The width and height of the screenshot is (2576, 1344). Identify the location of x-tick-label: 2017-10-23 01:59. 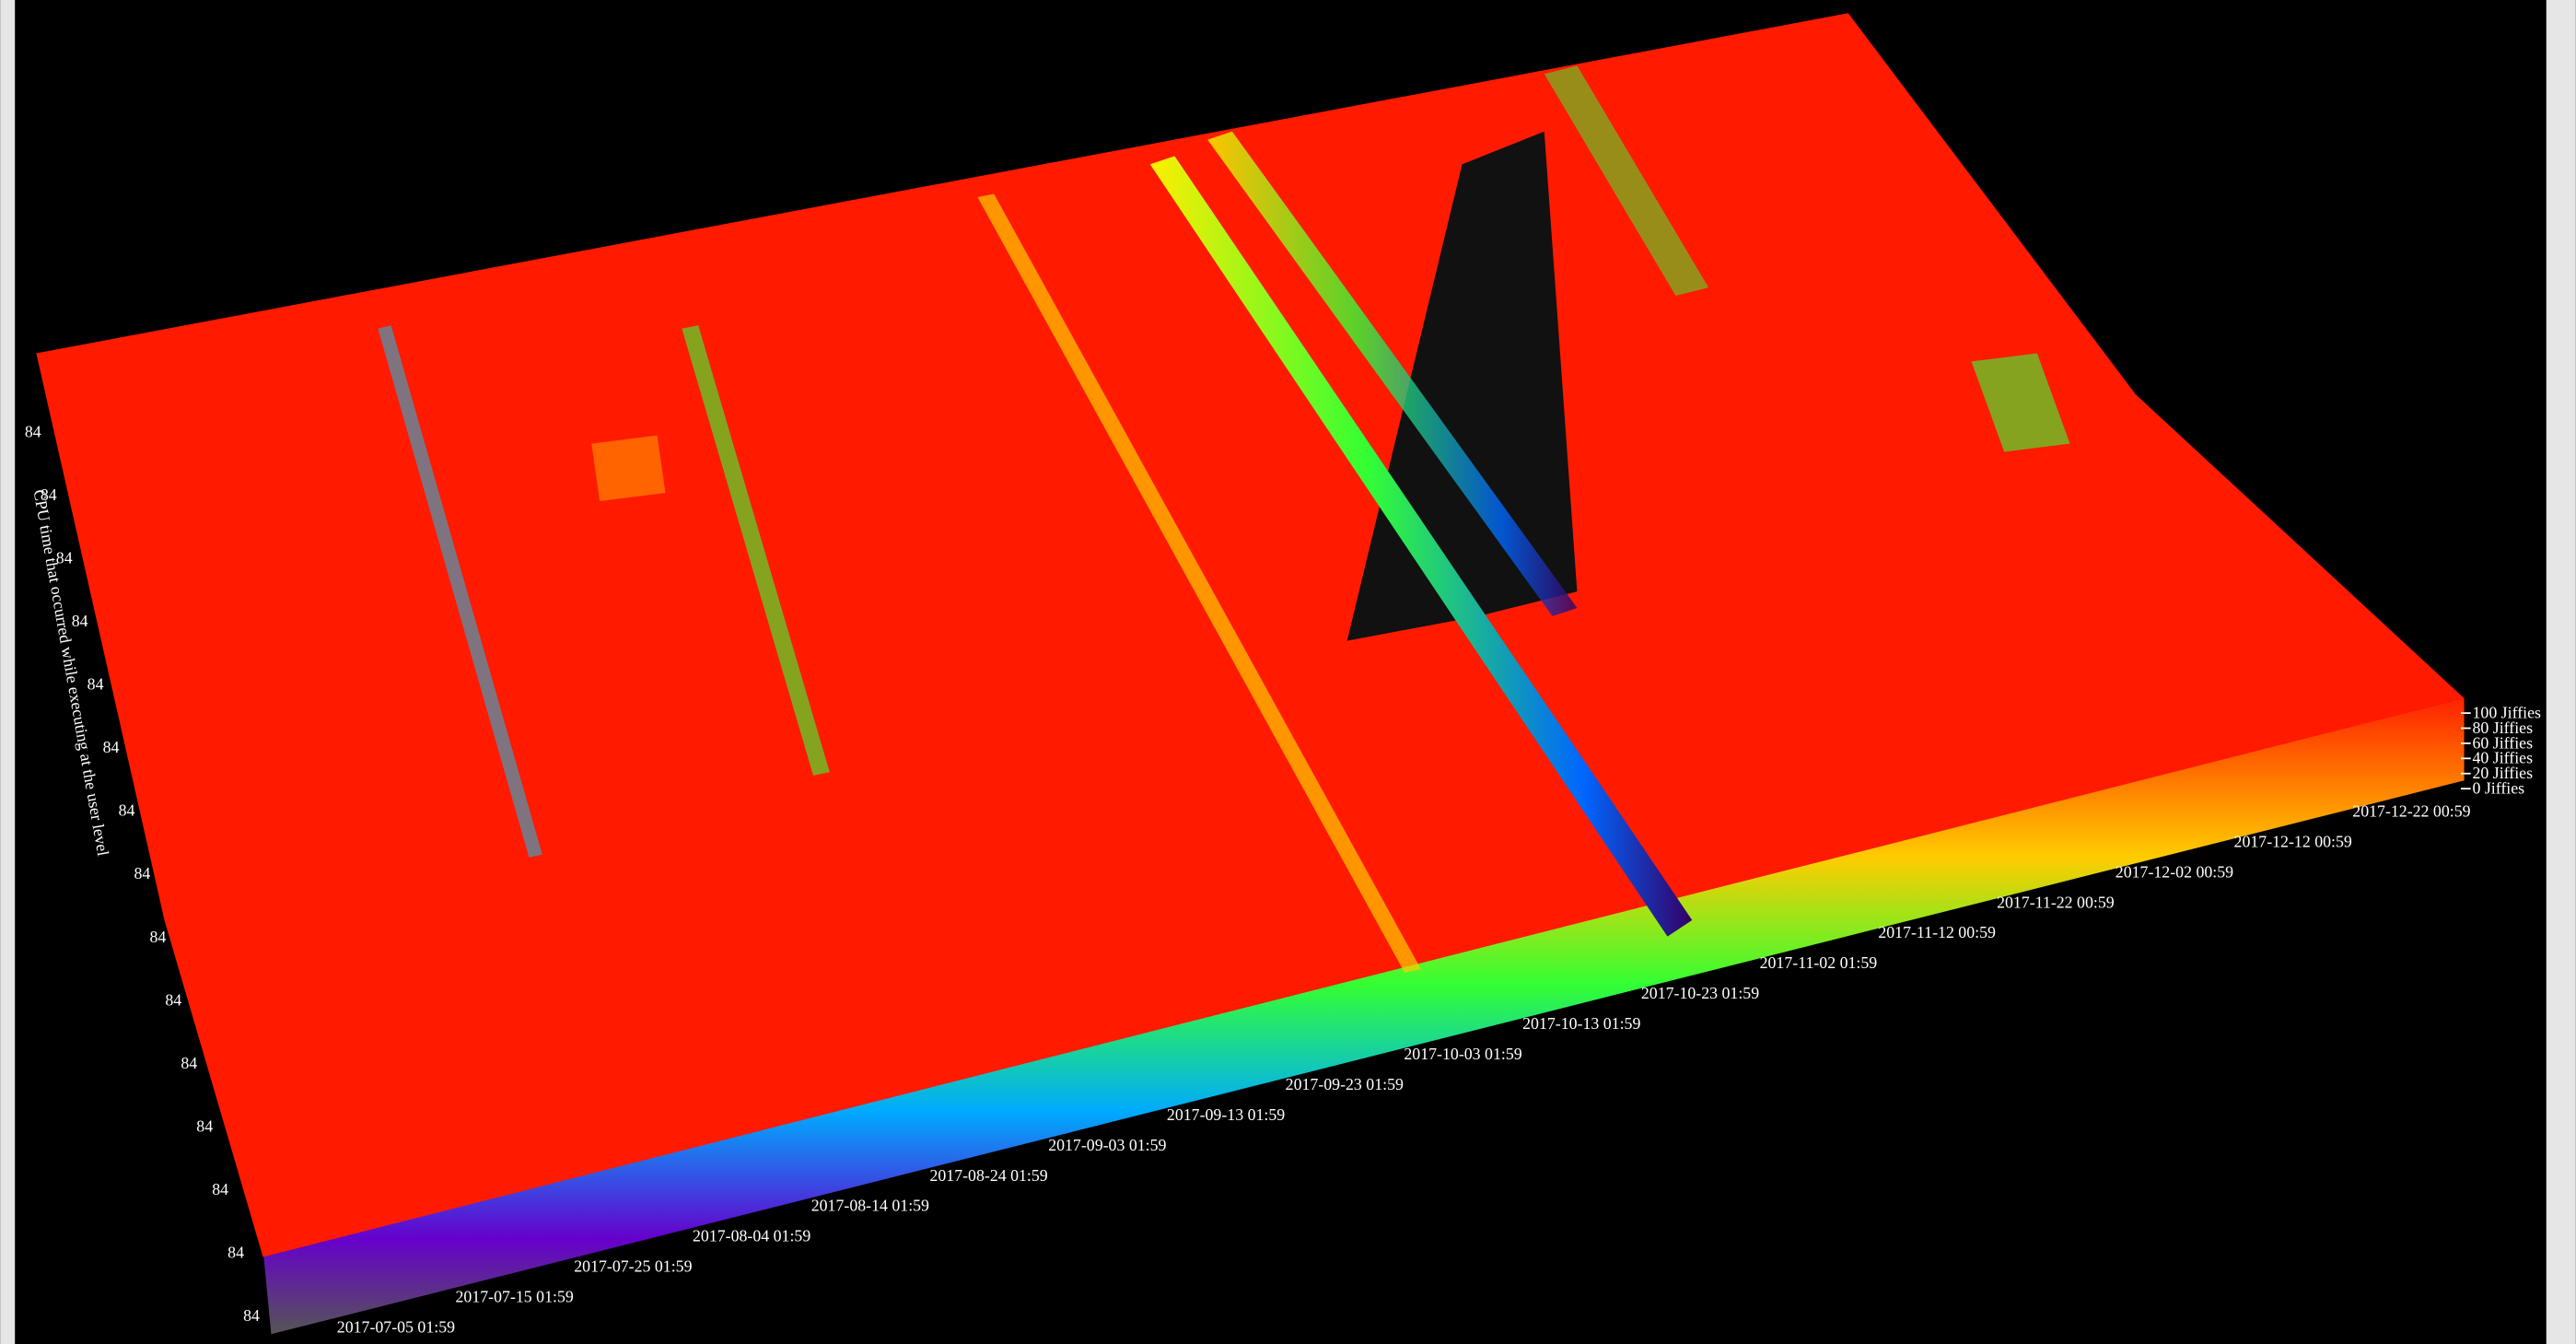
(1700, 993).